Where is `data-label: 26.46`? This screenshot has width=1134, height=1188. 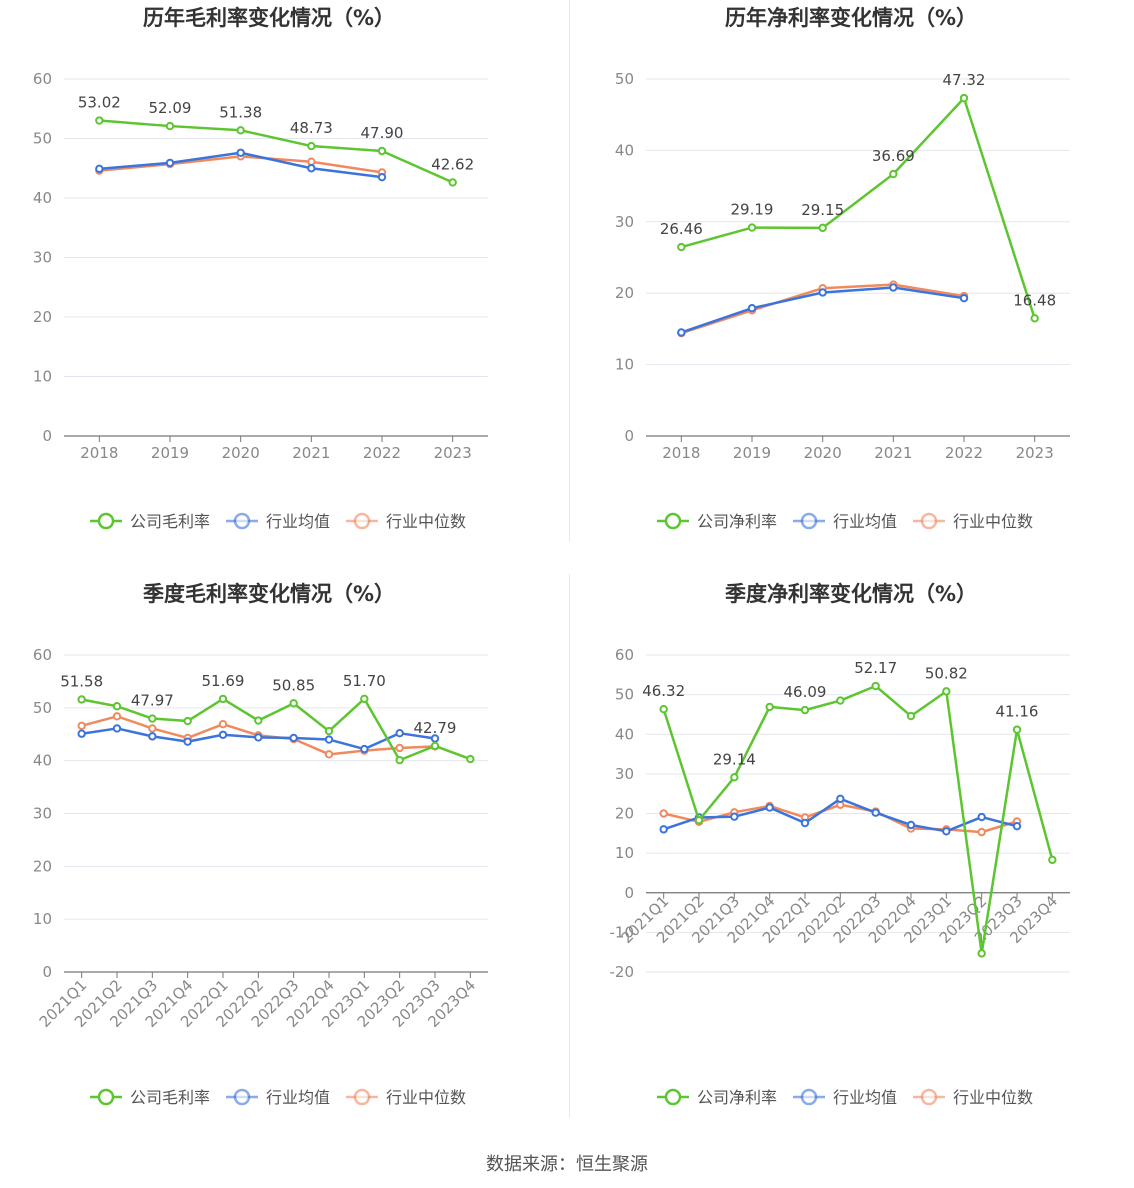 data-label: 26.46 is located at coordinates (681, 229).